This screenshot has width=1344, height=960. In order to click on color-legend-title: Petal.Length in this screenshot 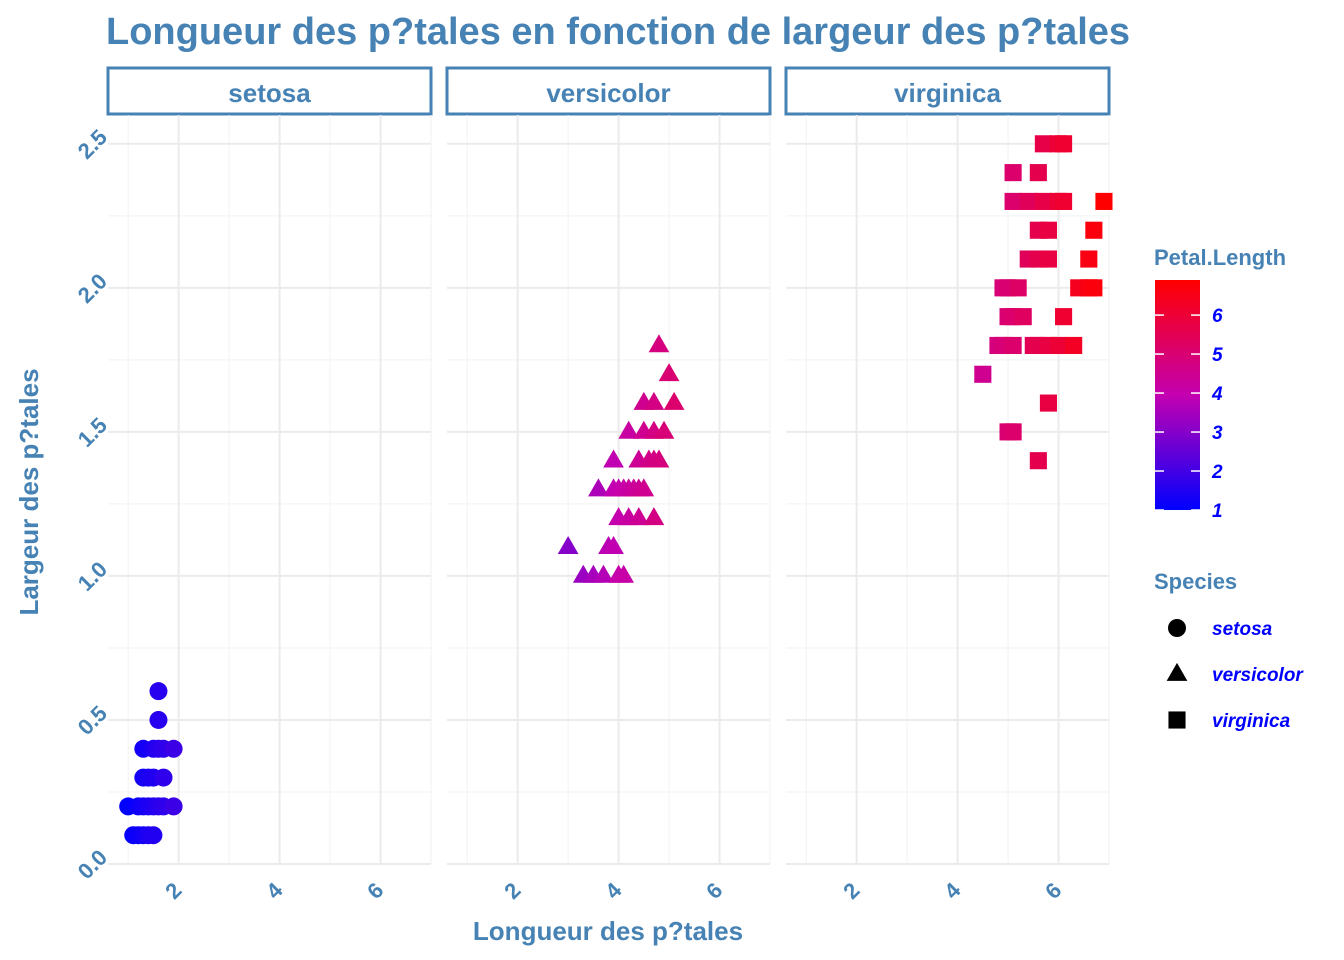, I will do `click(1220, 257)`.